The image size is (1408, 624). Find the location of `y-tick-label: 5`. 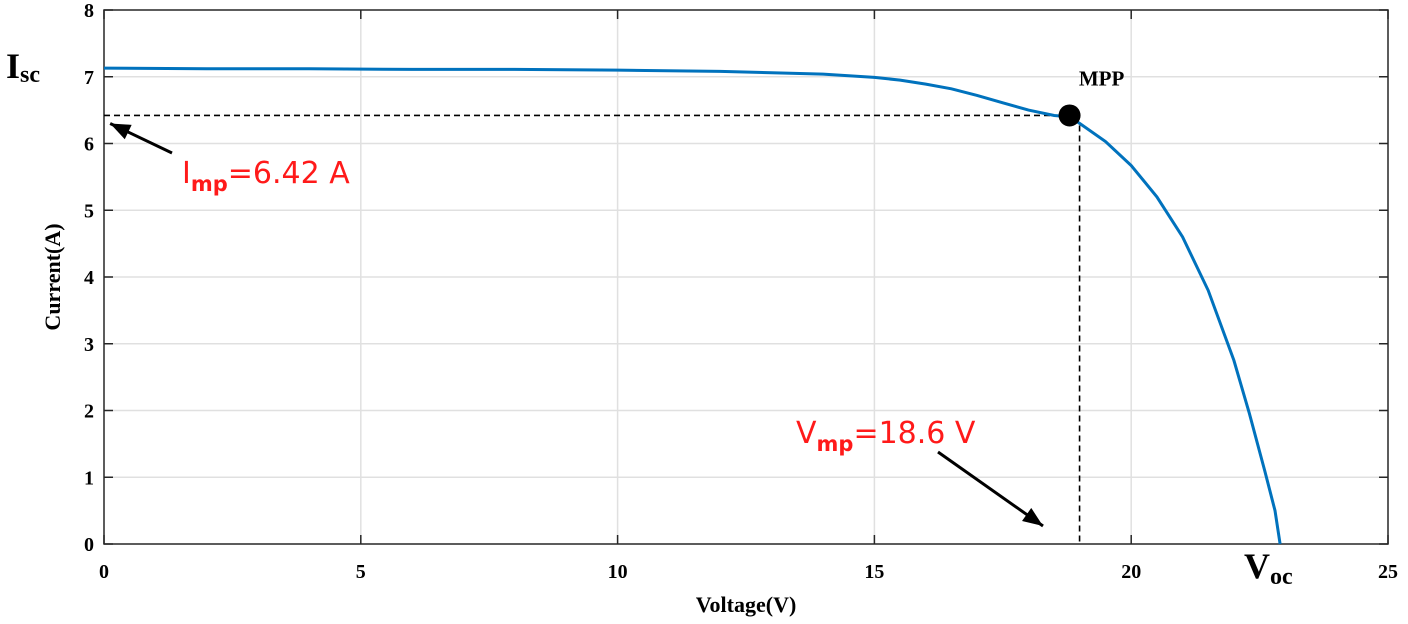

y-tick-label: 5 is located at coordinates (89, 211).